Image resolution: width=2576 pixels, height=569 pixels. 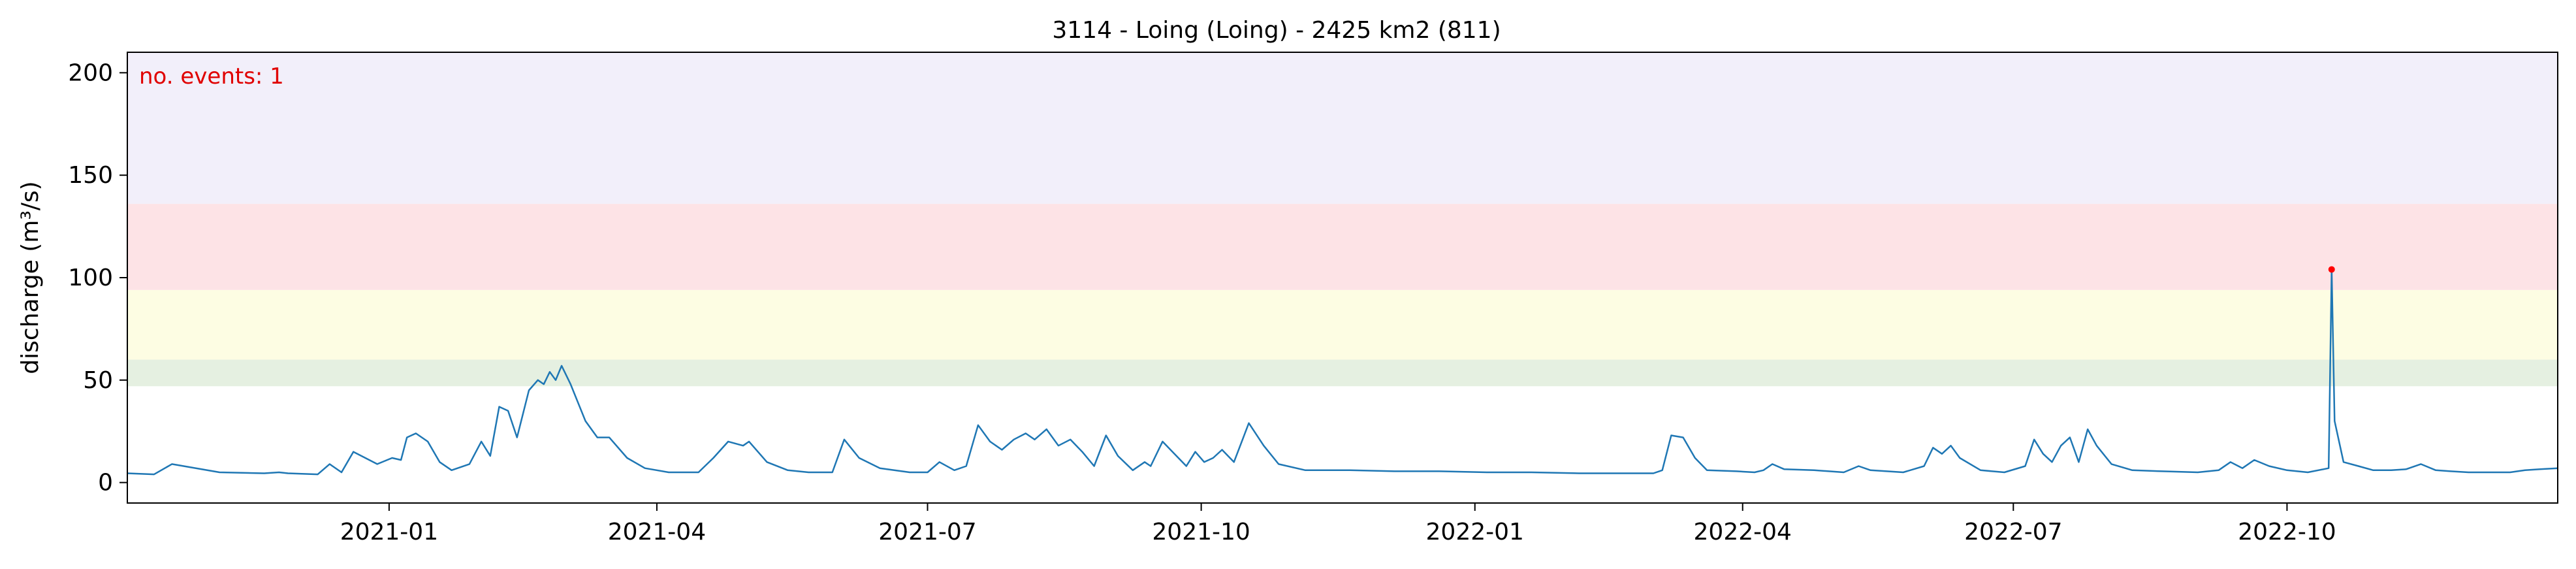 I want to click on x-tick-label: 2021-04, so click(x=657, y=532).